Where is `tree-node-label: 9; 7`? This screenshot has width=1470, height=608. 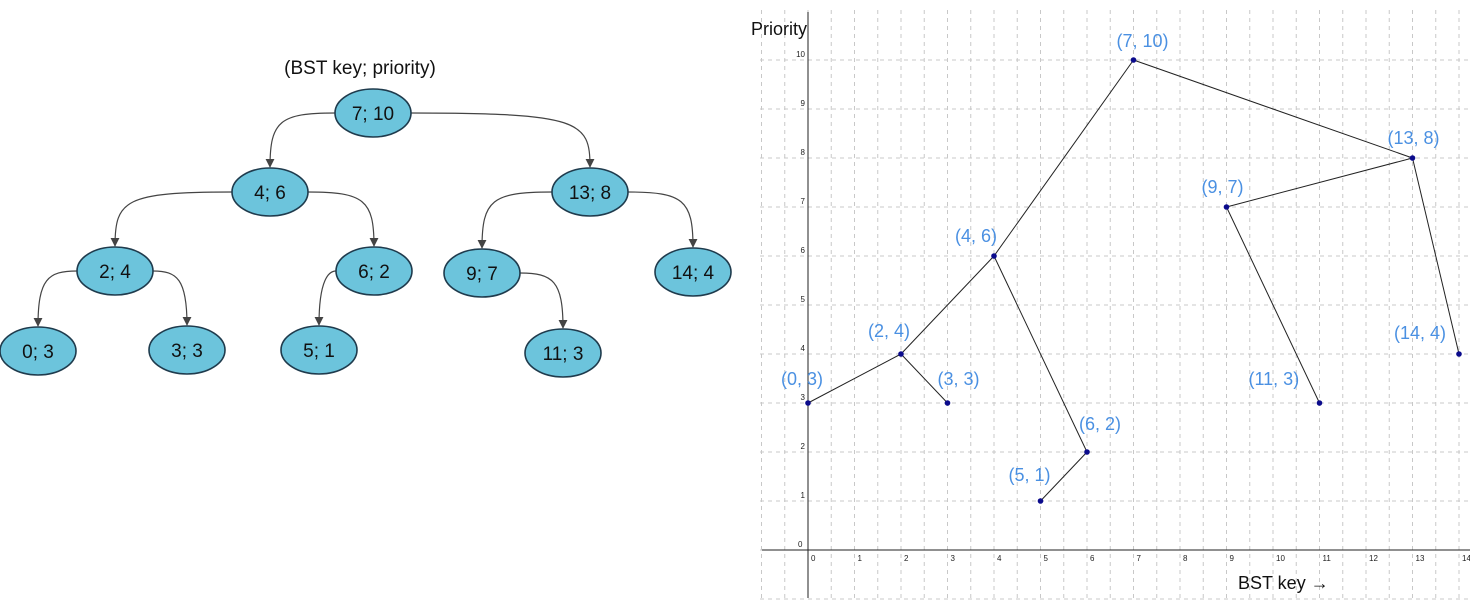 tree-node-label: 9; 7 is located at coordinates (482, 274).